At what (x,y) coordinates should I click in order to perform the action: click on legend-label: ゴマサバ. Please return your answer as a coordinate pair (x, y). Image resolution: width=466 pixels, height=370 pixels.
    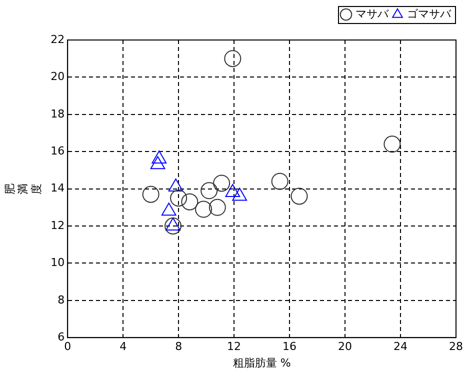
    Looking at the image, I should click on (429, 13).